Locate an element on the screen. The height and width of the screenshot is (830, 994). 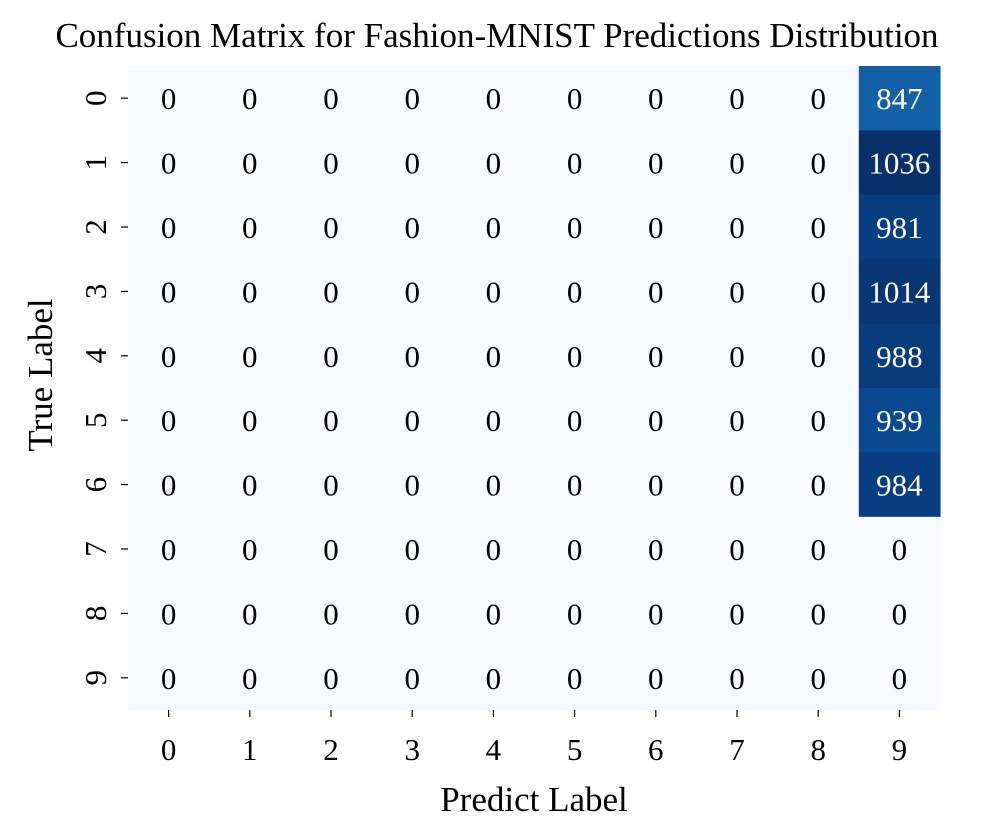
cell-value-label: 984 is located at coordinates (899, 485).